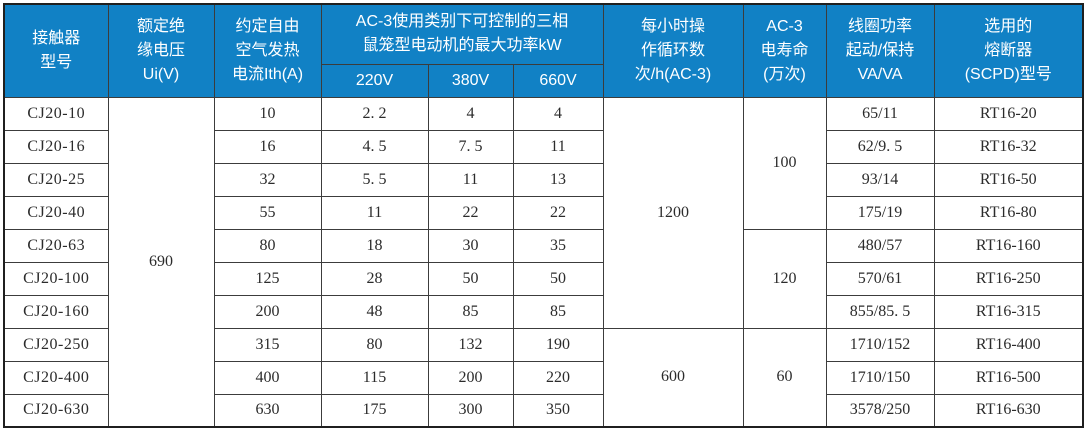  What do you see at coordinates (161, 262) in the screenshot?
I see `cell-ui-690: 690` at bounding box center [161, 262].